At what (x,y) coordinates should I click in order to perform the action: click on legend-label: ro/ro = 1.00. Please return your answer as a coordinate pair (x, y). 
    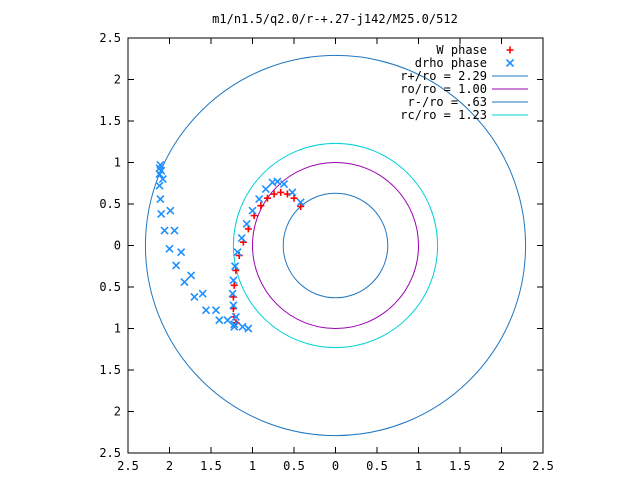
    Looking at the image, I should click on (443, 89).